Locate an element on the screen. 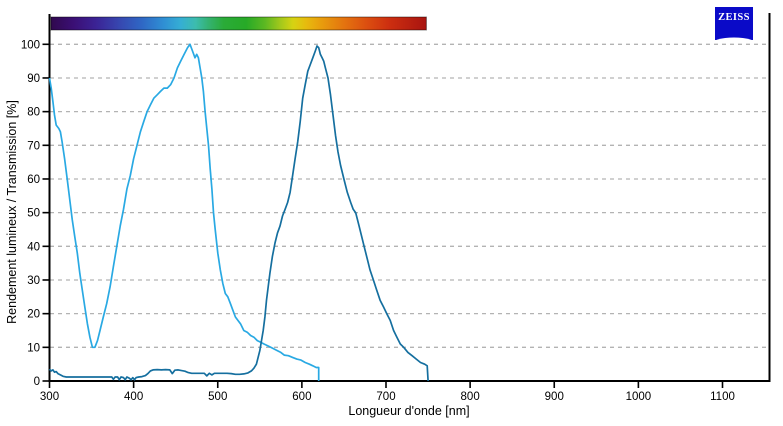 The image size is (783, 426). x-tick-label: 500 is located at coordinates (217, 397).